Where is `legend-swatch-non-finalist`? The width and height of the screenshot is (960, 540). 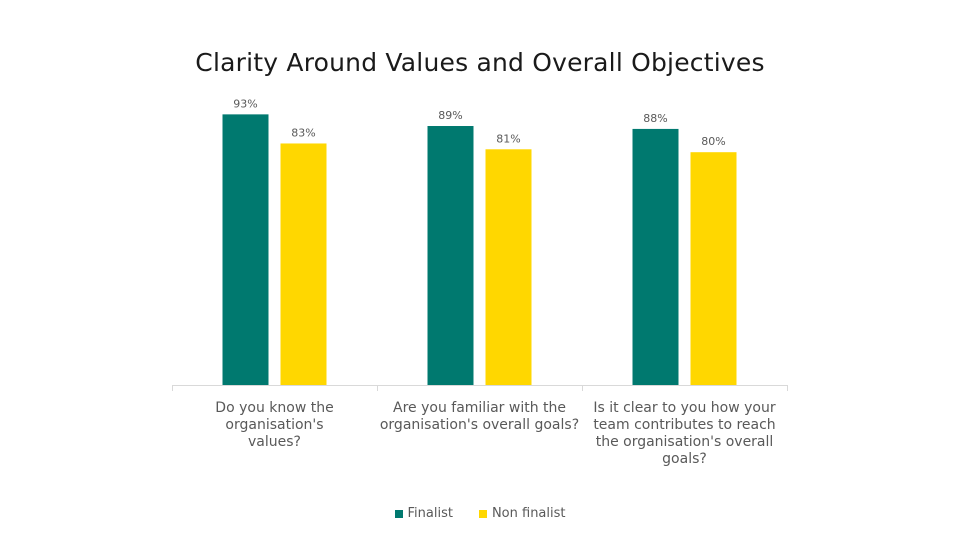 legend-swatch-non-finalist is located at coordinates (482, 513).